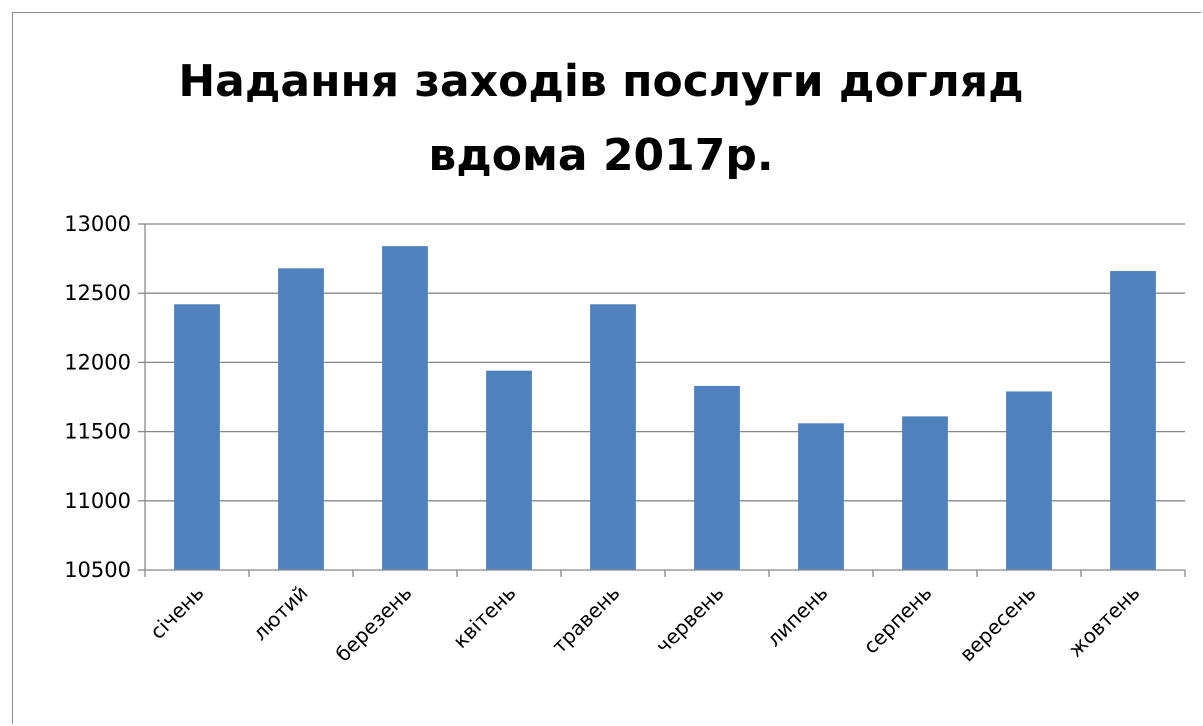  What do you see at coordinates (1103, 621) in the screenshot?
I see `x-tick-label: жовтень` at bounding box center [1103, 621].